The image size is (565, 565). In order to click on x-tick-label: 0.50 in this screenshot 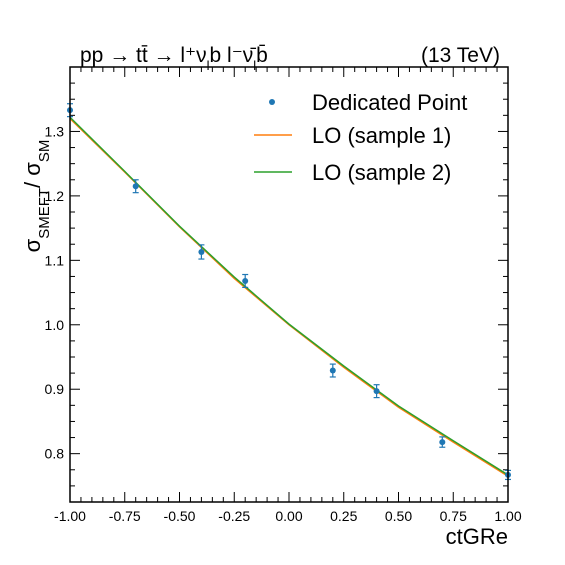, I will do `click(398, 516)`.